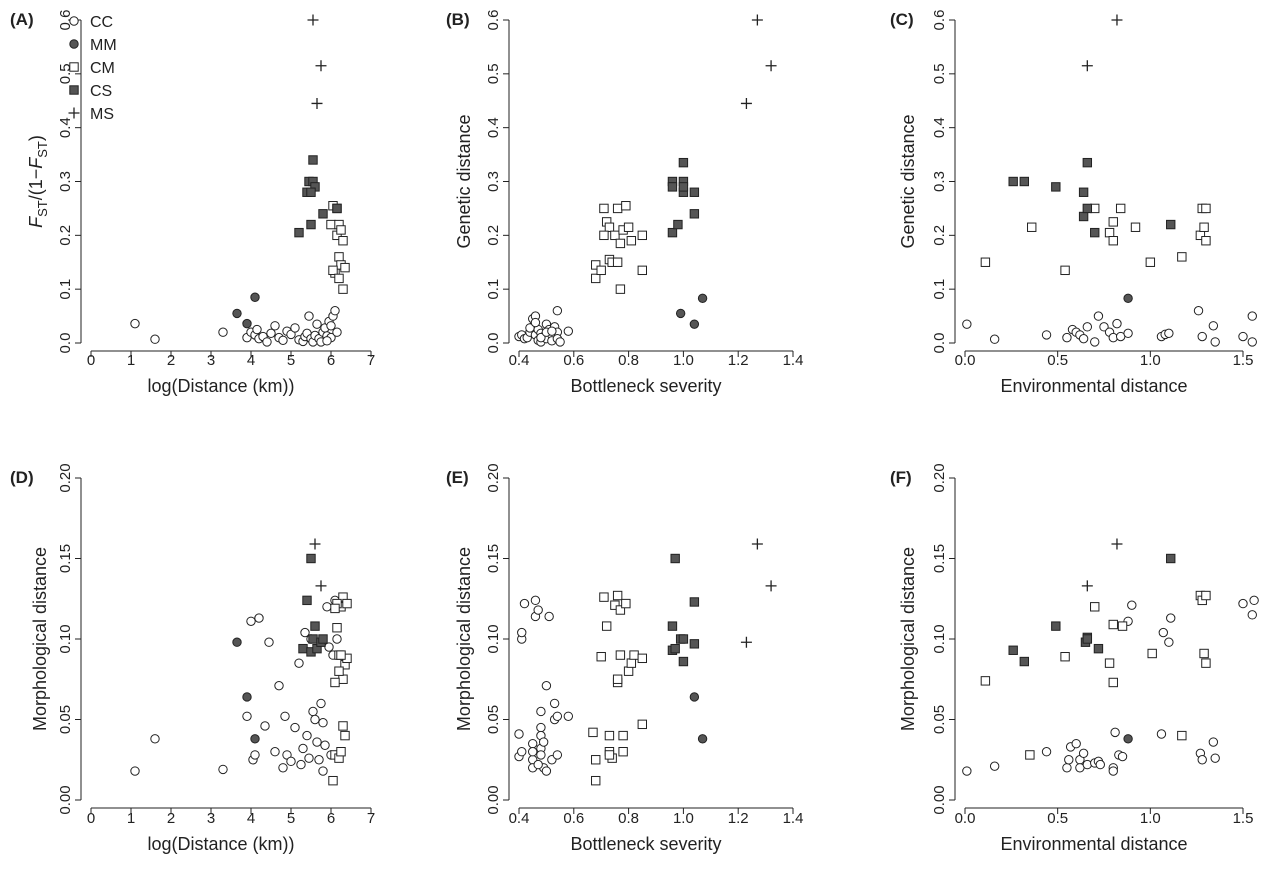 This screenshot has height=883, width=1277. What do you see at coordinates (102, 114) in the screenshot?
I see `legend-label-ms: MS` at bounding box center [102, 114].